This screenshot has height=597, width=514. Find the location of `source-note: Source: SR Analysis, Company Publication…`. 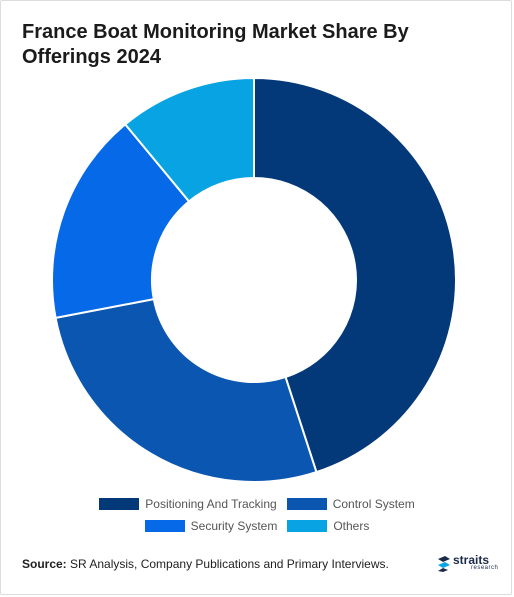

source-note: Source: SR Analysis, Company Publication… is located at coordinates (205, 564).